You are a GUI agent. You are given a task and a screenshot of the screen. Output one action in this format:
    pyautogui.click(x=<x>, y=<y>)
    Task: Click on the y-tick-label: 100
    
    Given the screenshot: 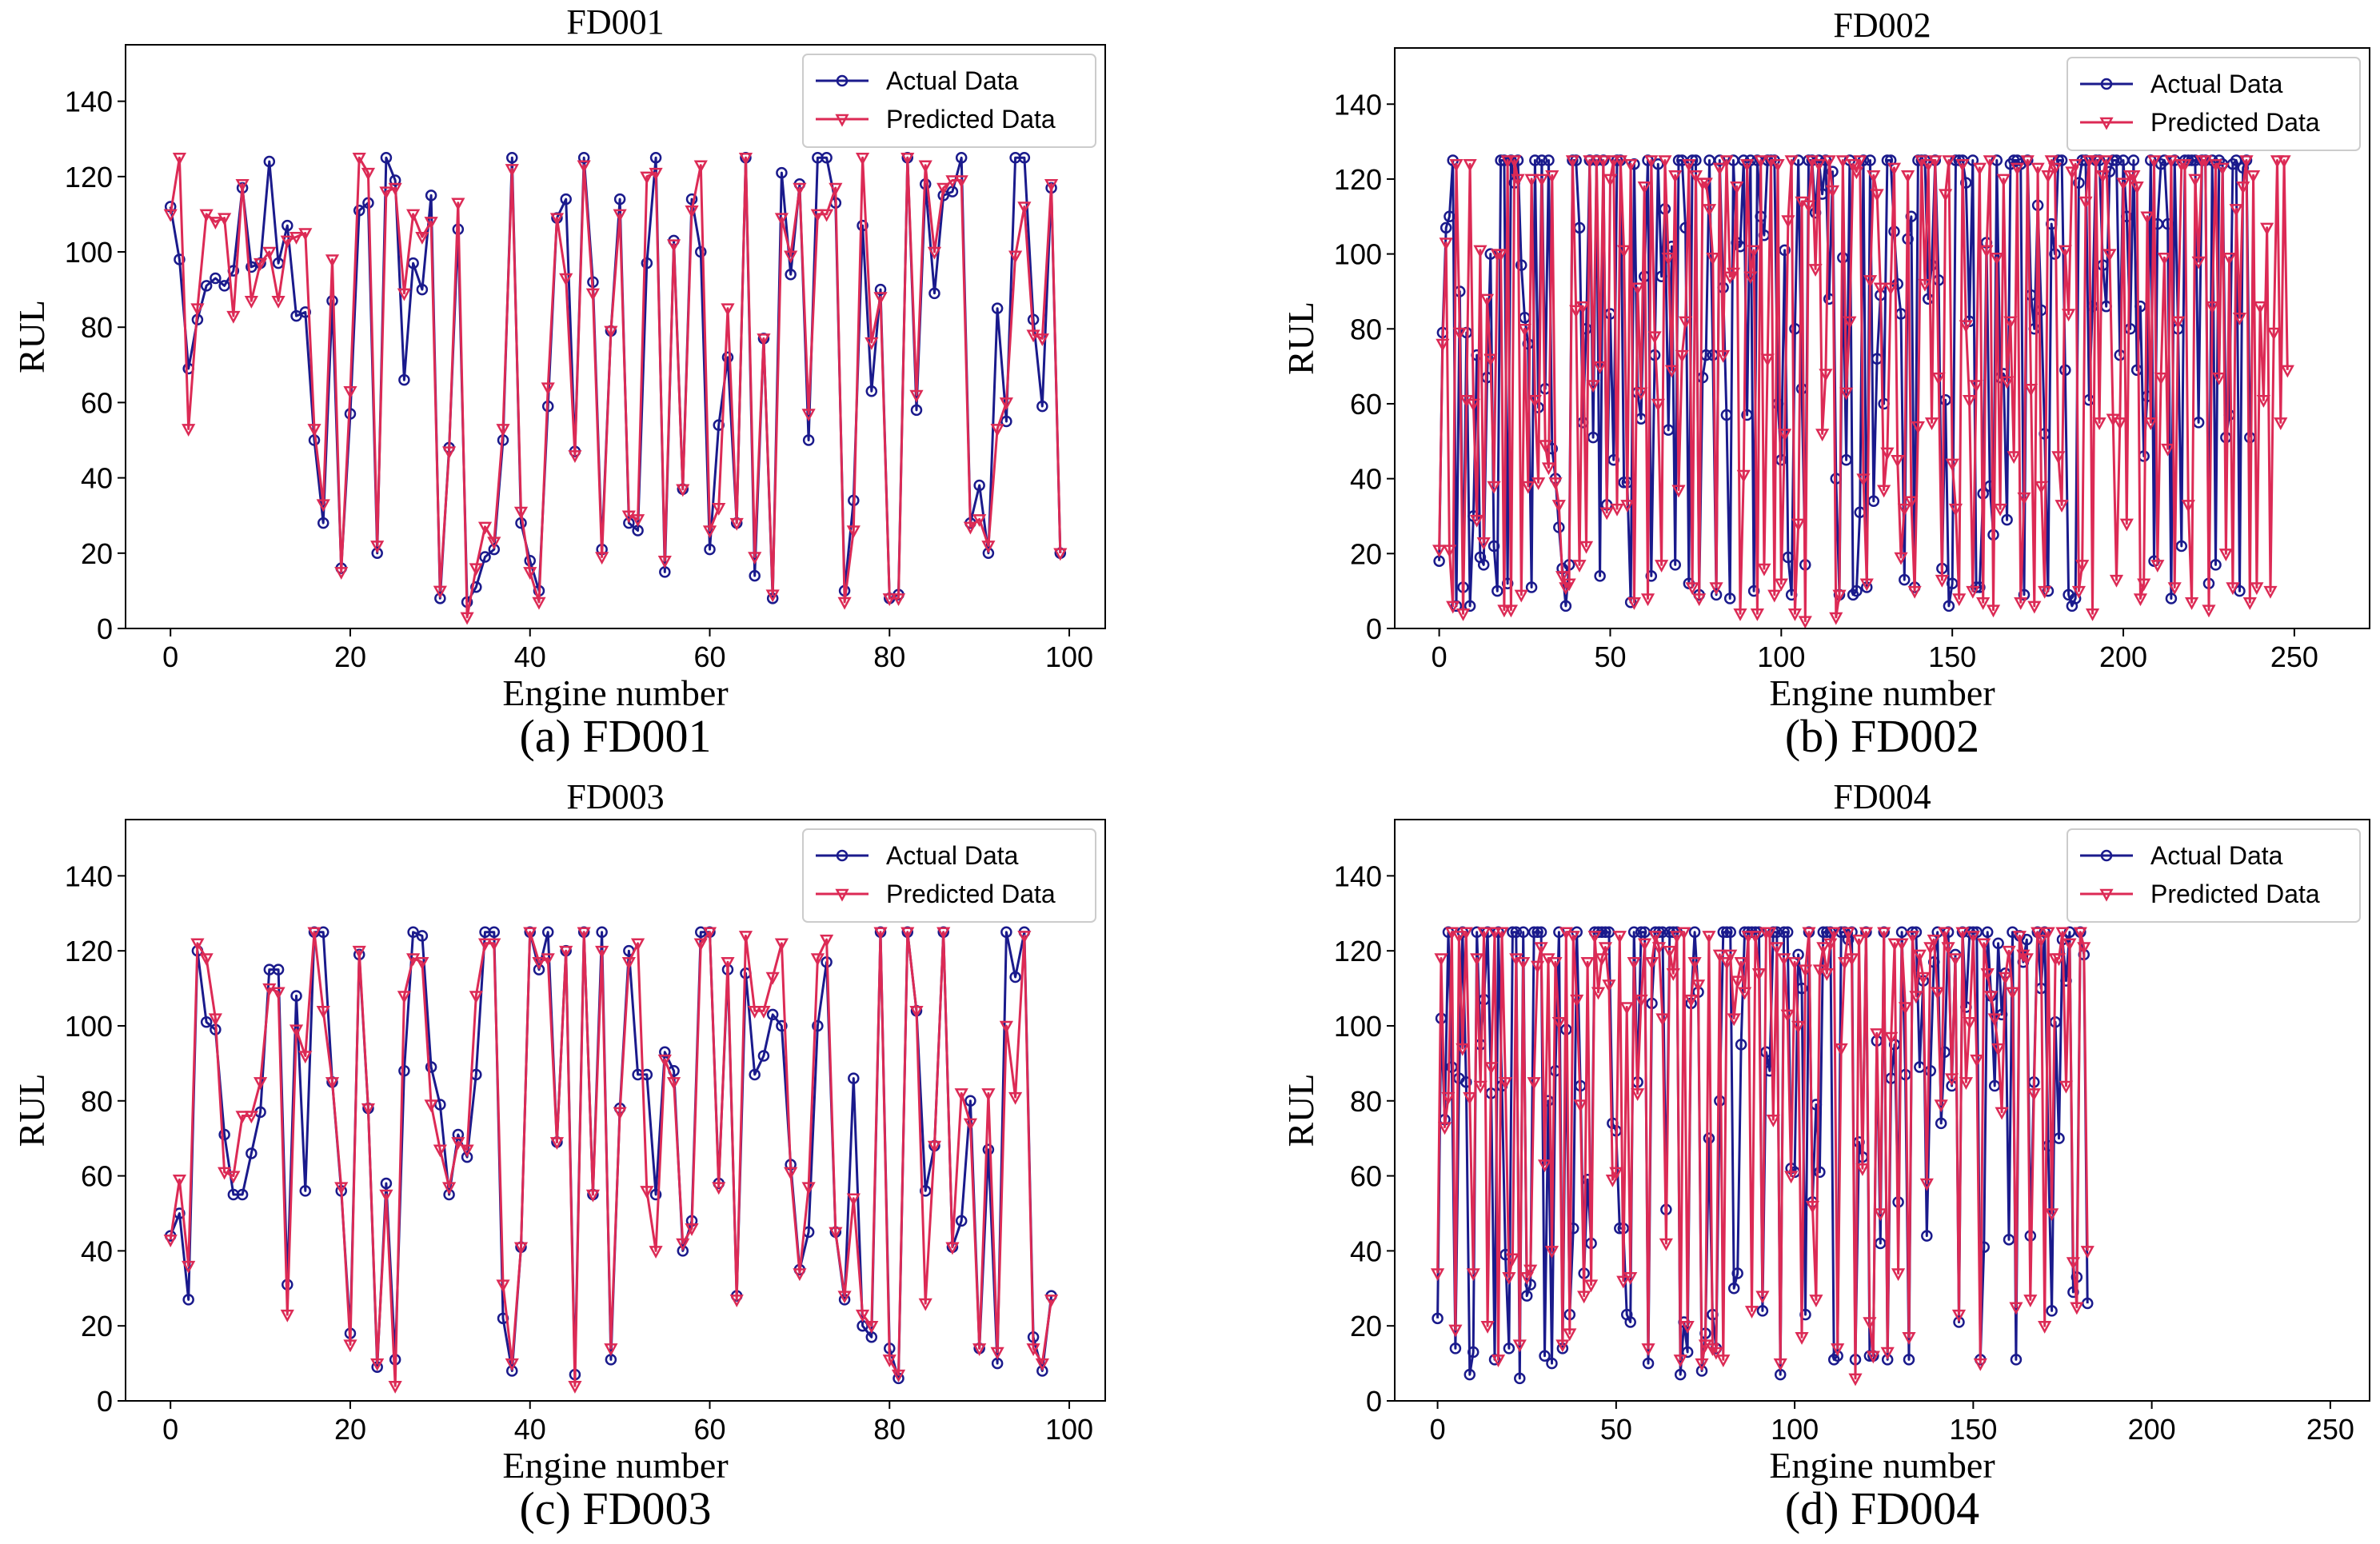 What is the action you would take?
    pyautogui.click(x=1358, y=1026)
    